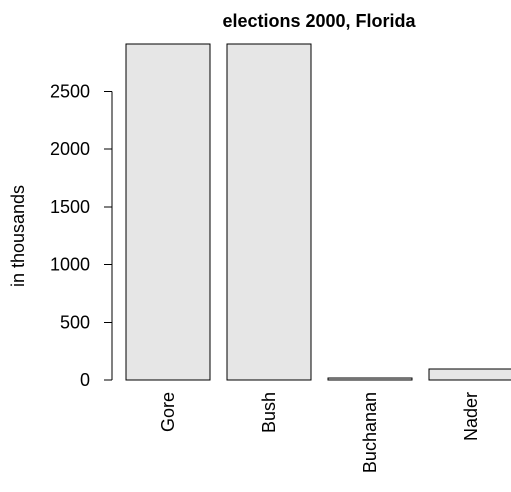 The width and height of the screenshot is (511, 492). Describe the element at coordinates (81, 236) in the screenshot. I see `y-axis: 0 500 1000 1500 2000 2500` at that location.